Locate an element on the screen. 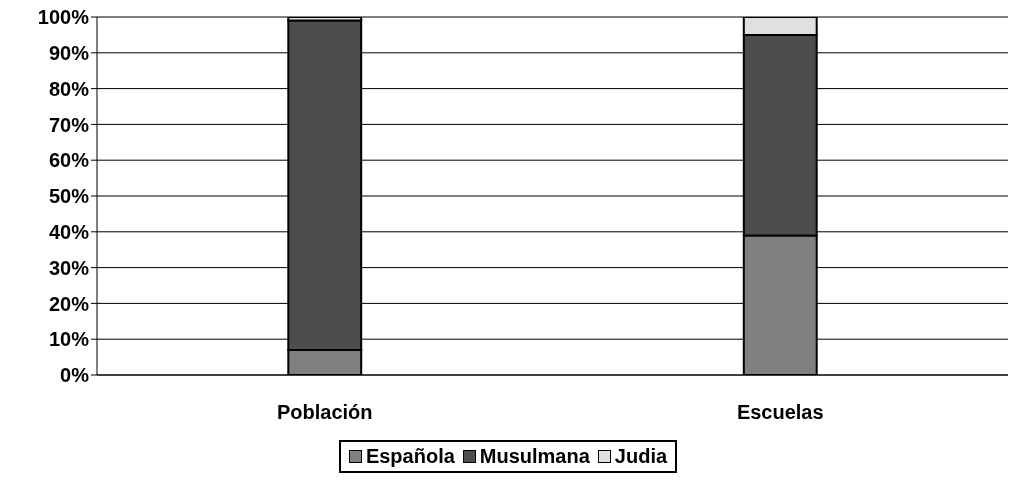 This screenshot has height=481, width=1017. x-tick-label: Escuelas is located at coordinates (780, 412).